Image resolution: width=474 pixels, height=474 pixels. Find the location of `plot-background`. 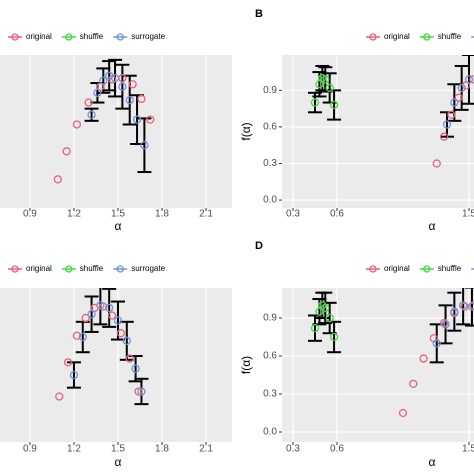

plot-background is located at coordinates (378, 365).